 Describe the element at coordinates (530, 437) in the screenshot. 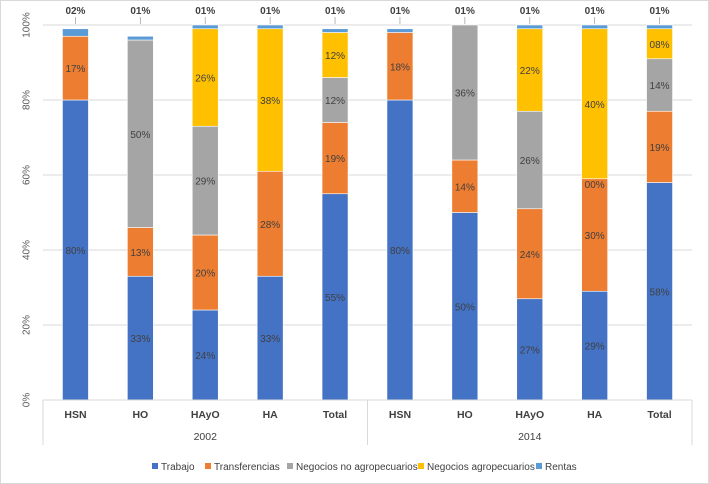

I see `x-group-label: 2014` at that location.